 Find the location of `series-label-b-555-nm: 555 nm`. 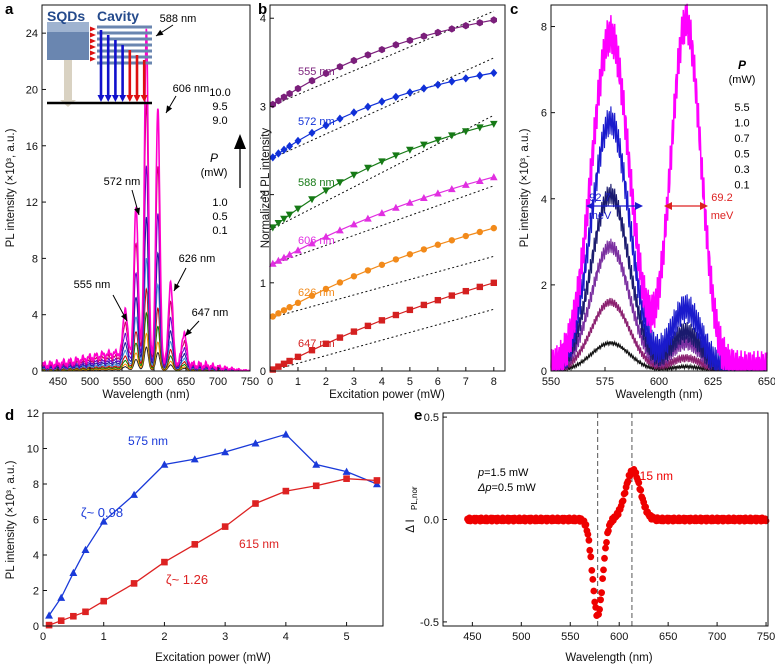

series-label-b-555-nm: 555 nm is located at coordinates (316, 72).